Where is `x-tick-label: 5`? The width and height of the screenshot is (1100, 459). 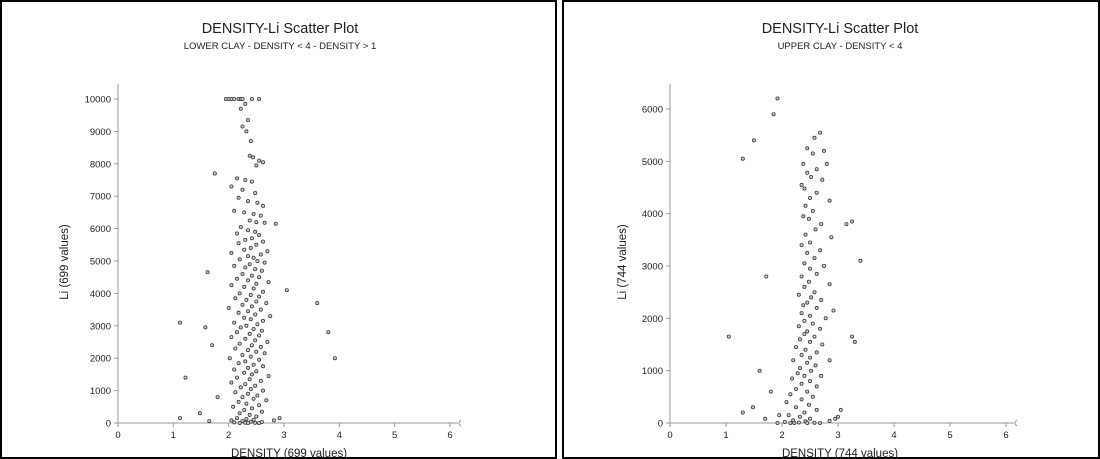
x-tick-label: 5 is located at coordinates (394, 435).